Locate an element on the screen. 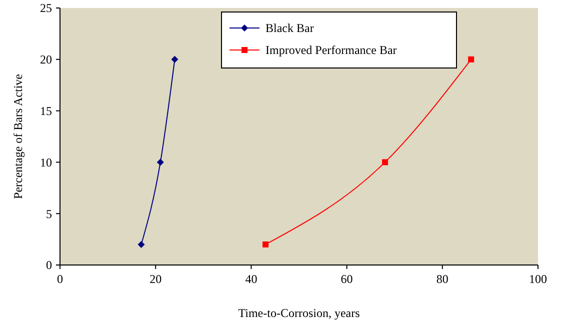 The image size is (565, 333). x-tick-label: 80 is located at coordinates (442, 279).